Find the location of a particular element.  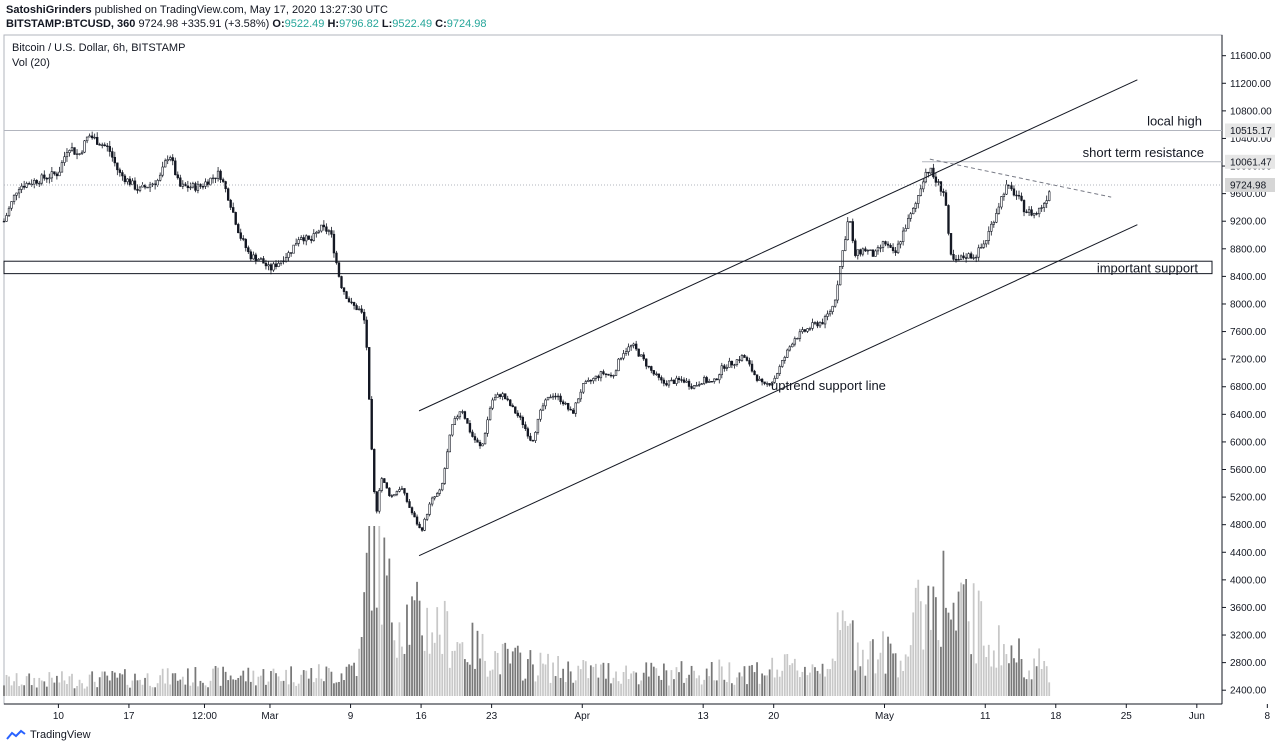

author-name: SatoshiGrinders is located at coordinates (49, 10).